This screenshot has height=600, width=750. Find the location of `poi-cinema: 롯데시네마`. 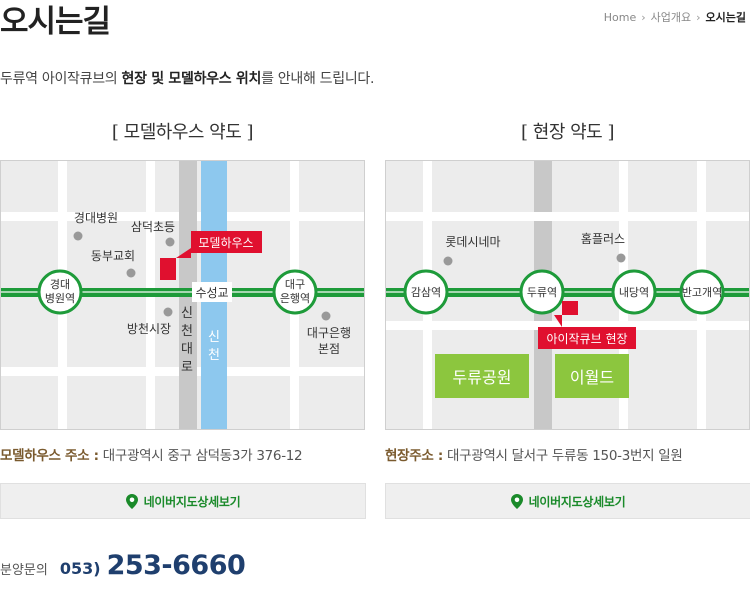

poi-cinema: 롯데시네마 is located at coordinates (472, 242).